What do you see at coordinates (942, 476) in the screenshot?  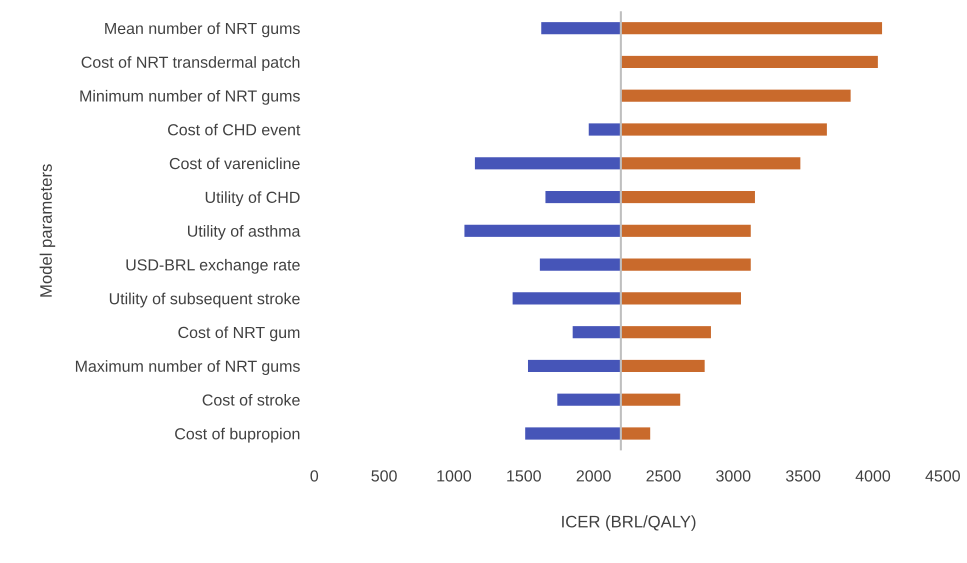 I see `x-tick-label: 4500` at bounding box center [942, 476].